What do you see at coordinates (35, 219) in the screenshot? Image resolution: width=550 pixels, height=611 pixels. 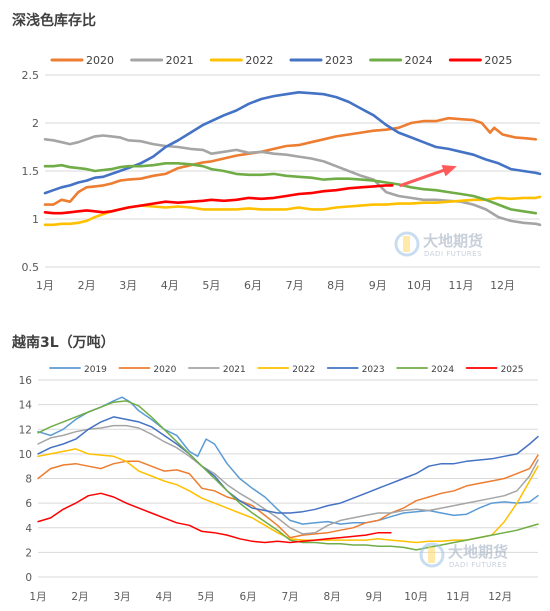 I see `y-tick-label: 1` at bounding box center [35, 219].